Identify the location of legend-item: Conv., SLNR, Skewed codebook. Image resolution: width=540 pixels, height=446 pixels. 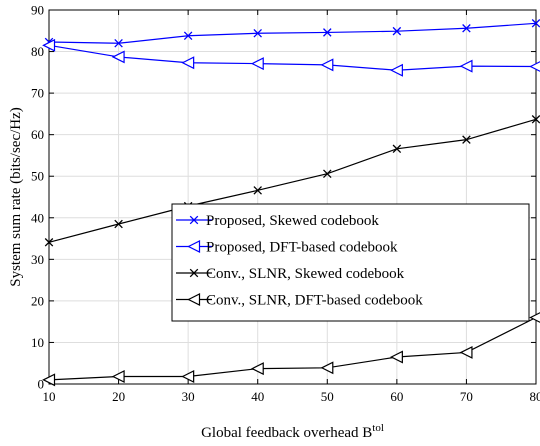
(290, 274).